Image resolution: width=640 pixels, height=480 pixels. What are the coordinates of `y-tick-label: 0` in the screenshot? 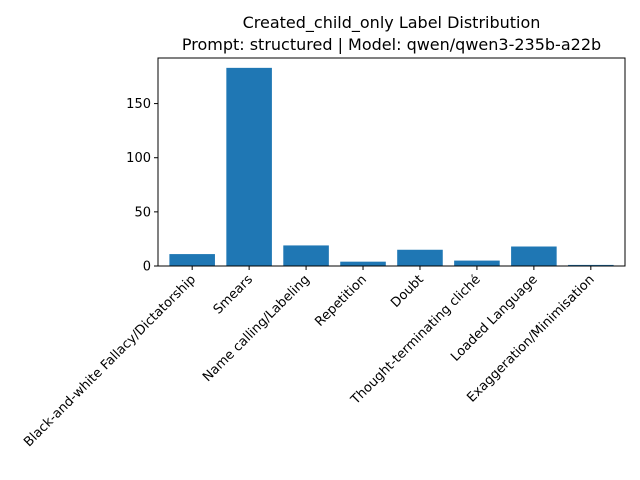 It's located at (147, 267).